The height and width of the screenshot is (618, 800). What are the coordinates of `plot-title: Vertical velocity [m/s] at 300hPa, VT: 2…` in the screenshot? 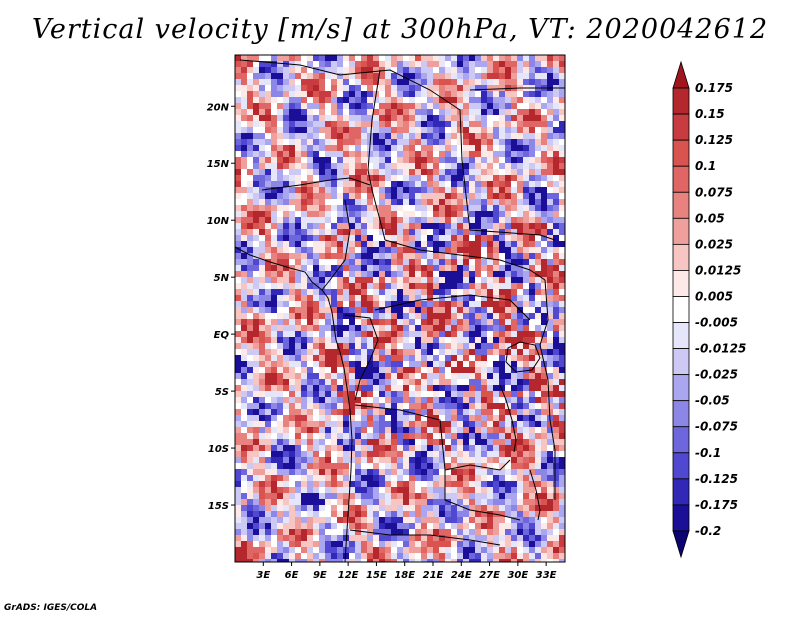 It's located at (400, 29).